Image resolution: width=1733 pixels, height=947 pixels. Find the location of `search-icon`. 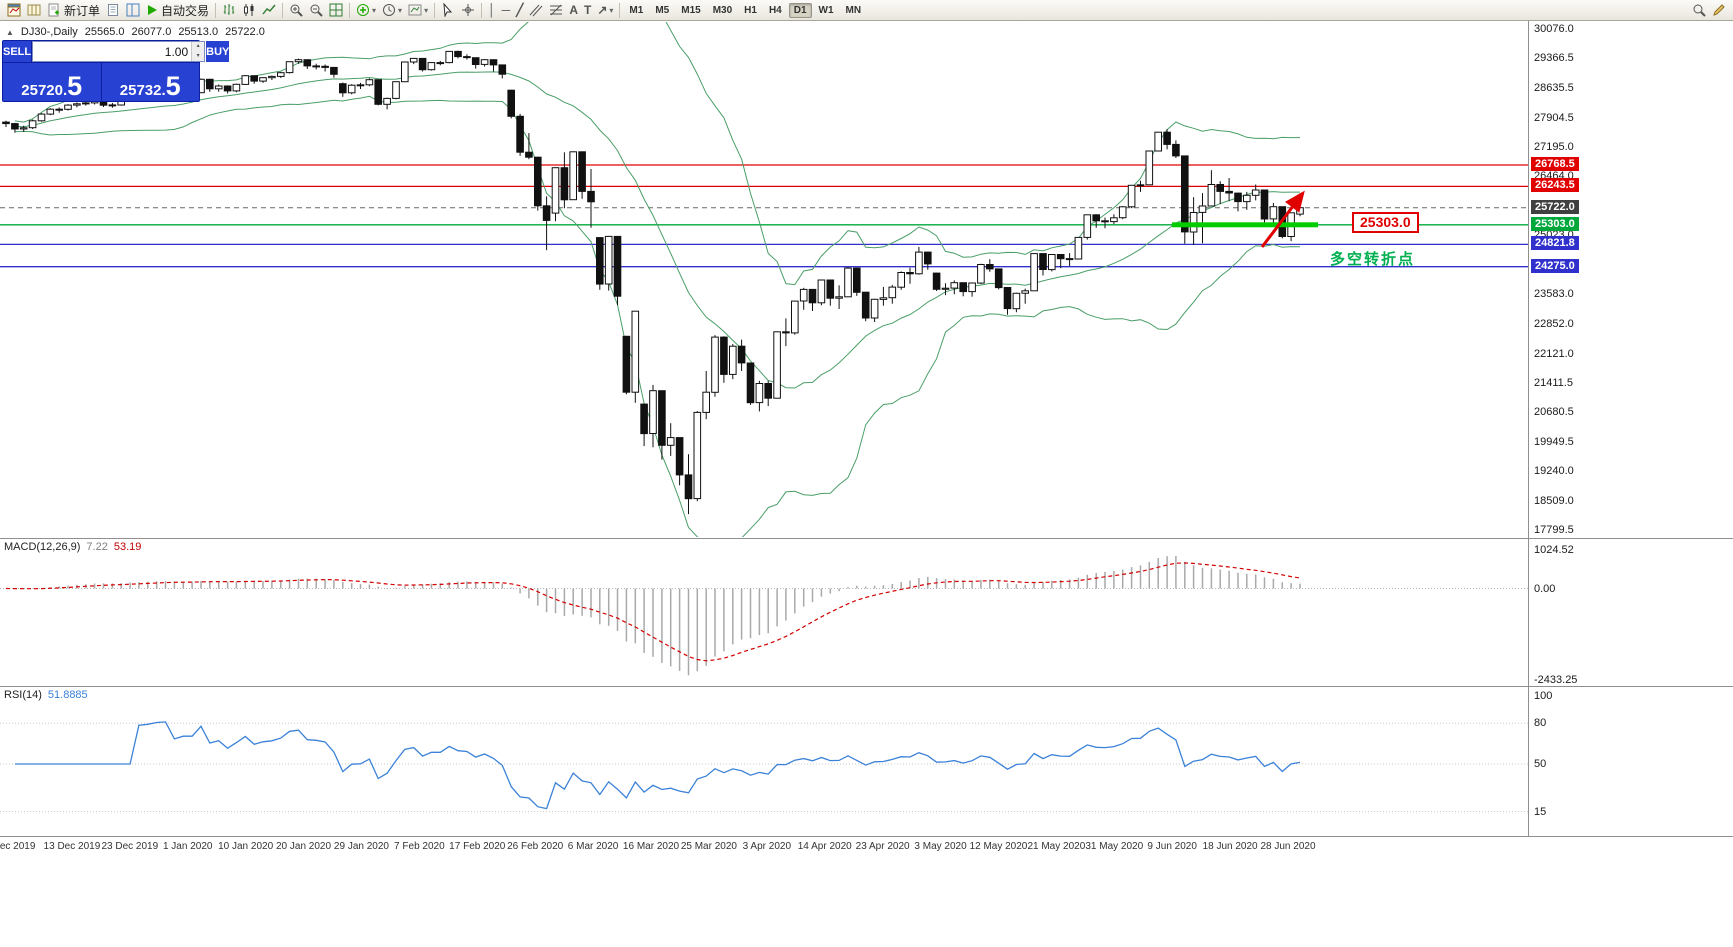

search-icon is located at coordinates (1699, 10).